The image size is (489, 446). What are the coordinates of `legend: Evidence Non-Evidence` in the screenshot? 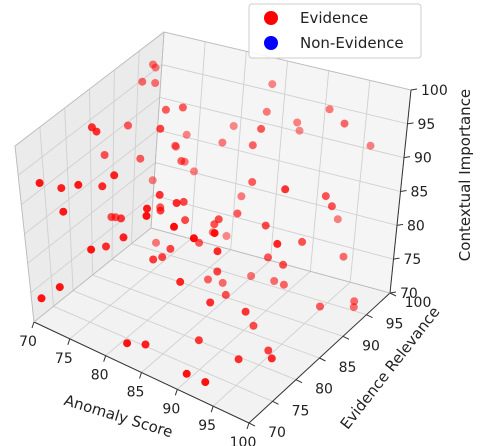 It's located at (335, 31).